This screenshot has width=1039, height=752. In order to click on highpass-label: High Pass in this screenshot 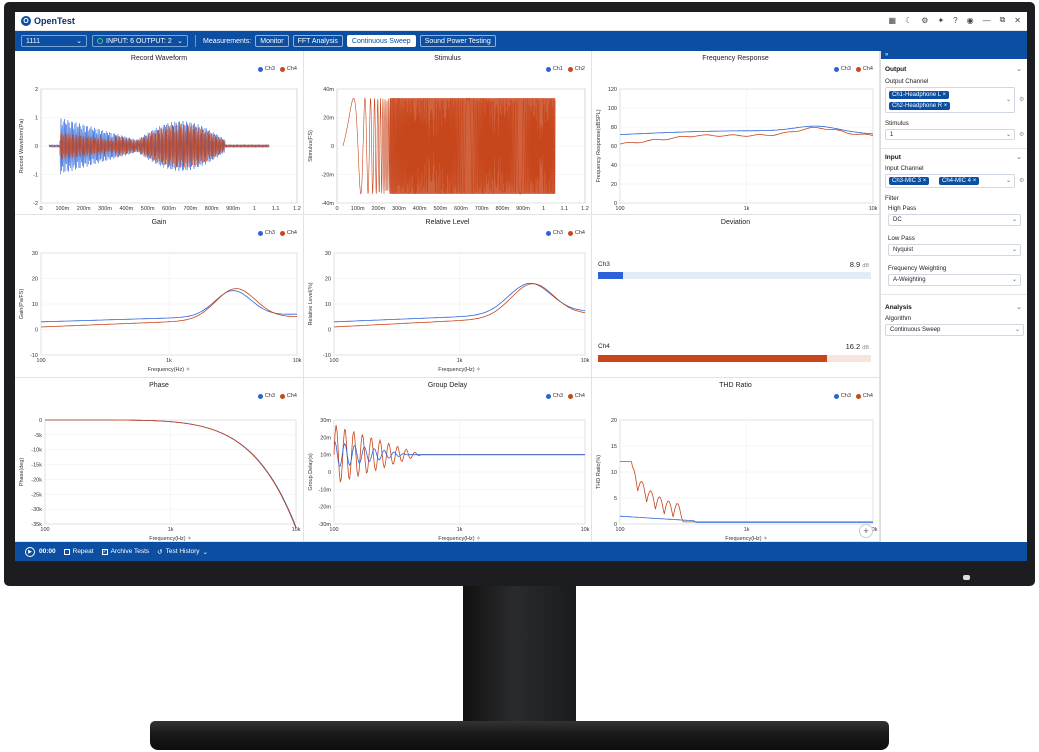, I will do `click(902, 208)`.